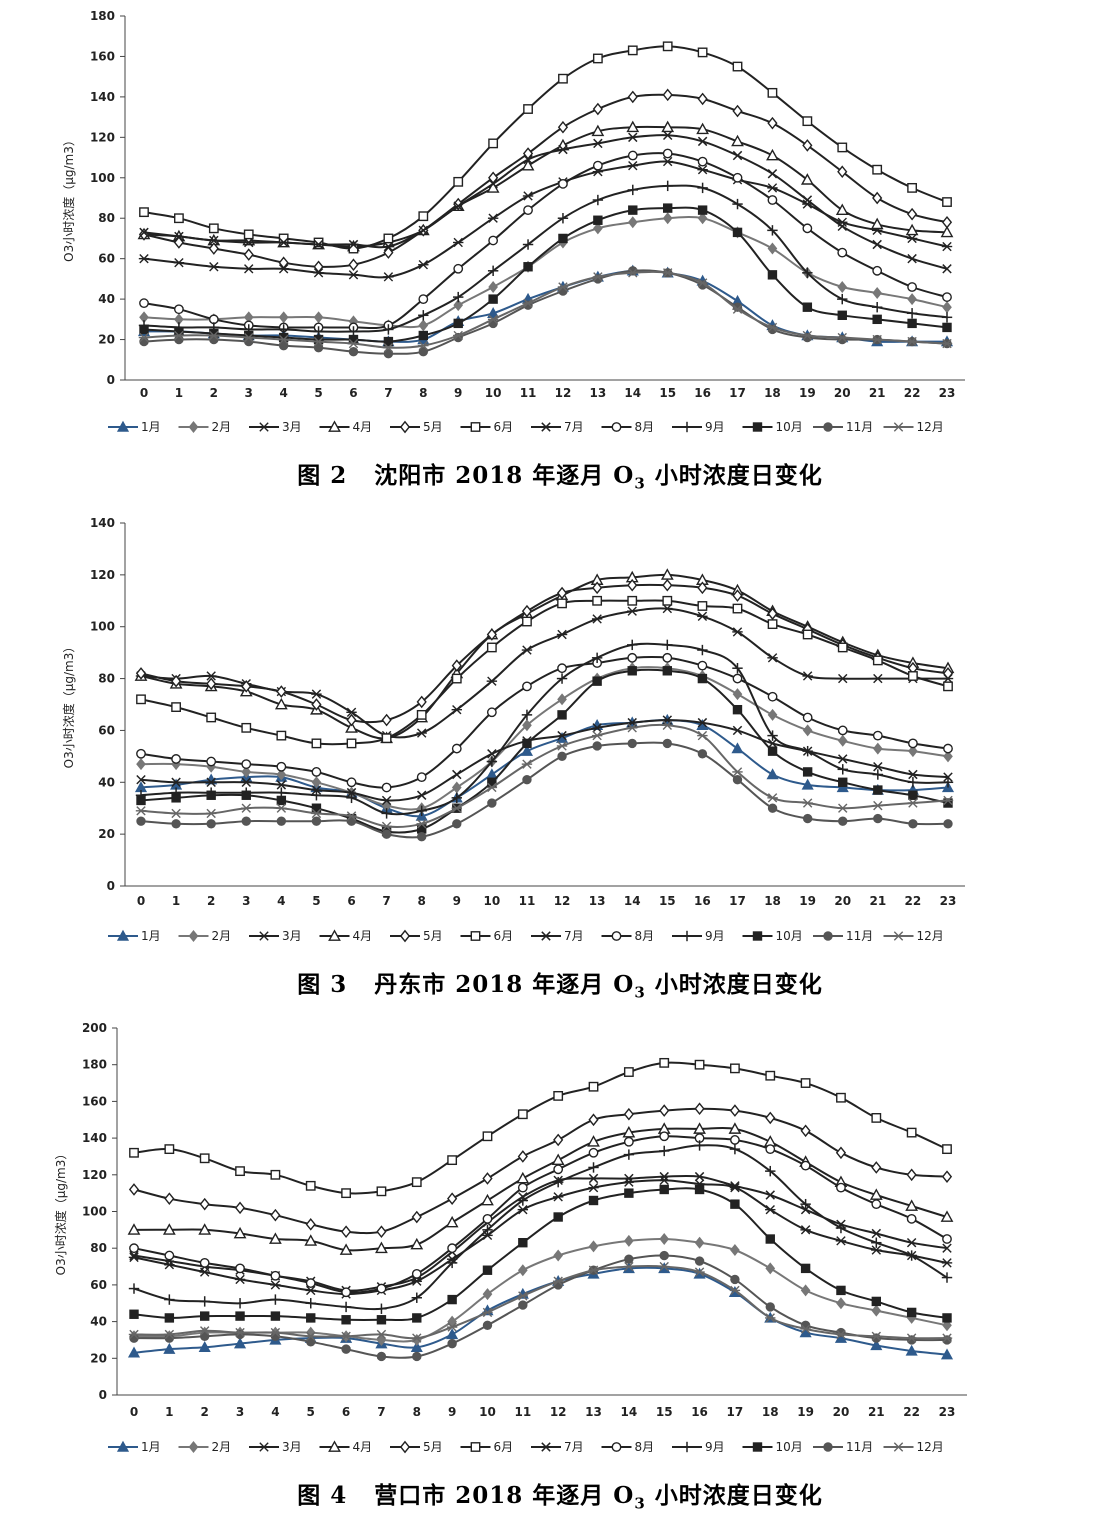 The height and width of the screenshot is (1513, 1120). What do you see at coordinates (492, 901) in the screenshot?
I see `x-tick-label: 10` at bounding box center [492, 901].